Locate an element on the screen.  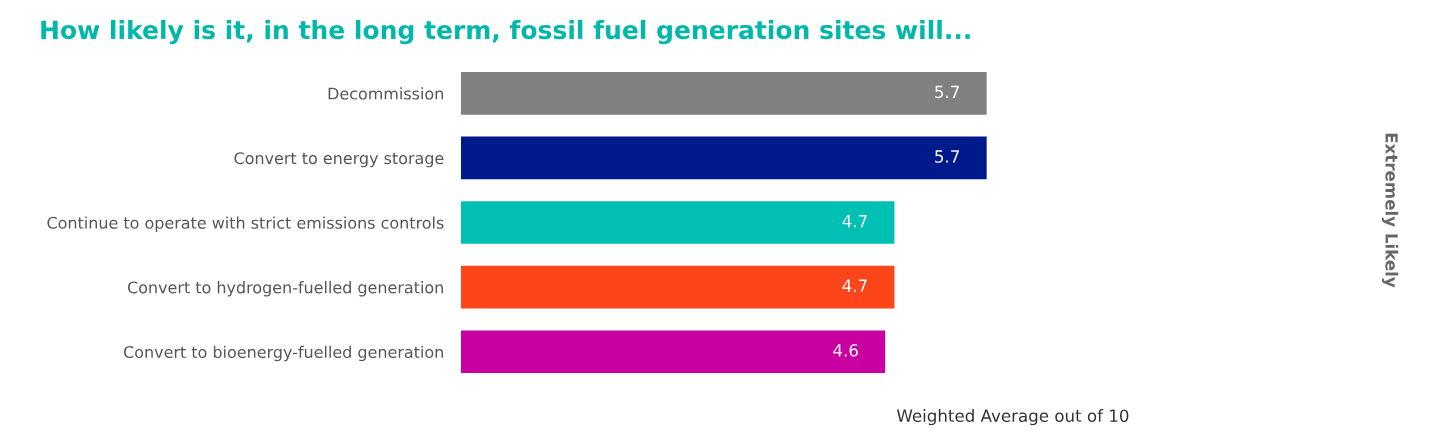
y-tick-label: Convert to bioenergy-fuelled generation is located at coordinates (283, 353).